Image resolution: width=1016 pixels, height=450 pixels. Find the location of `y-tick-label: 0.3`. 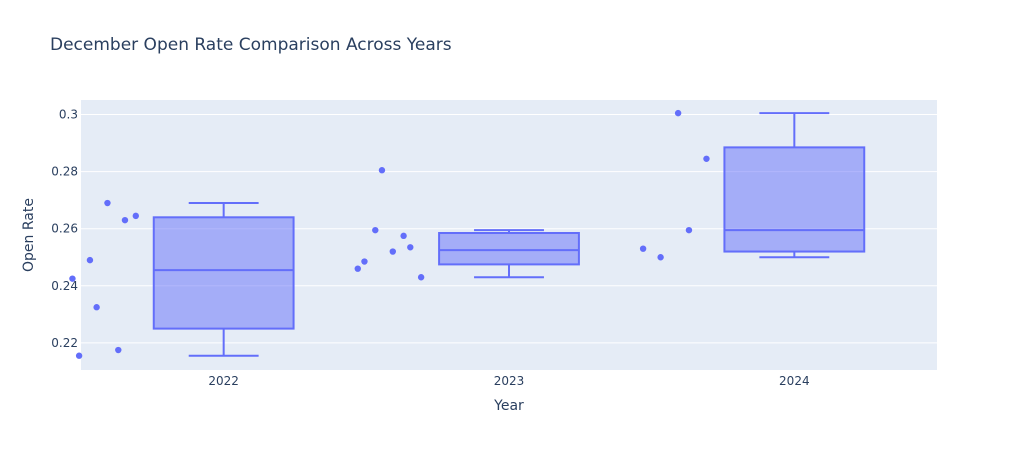

y-tick-label: 0.3 is located at coordinates (68, 115).